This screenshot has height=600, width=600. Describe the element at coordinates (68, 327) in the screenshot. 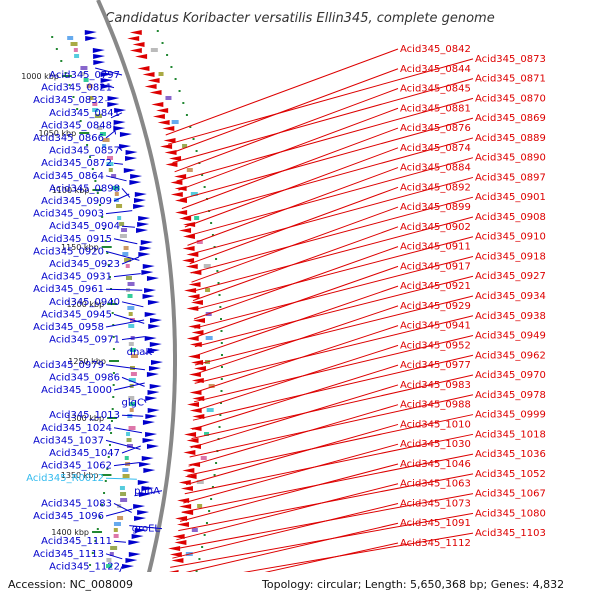

I see `gene-label: Acid345_0958` at that location.